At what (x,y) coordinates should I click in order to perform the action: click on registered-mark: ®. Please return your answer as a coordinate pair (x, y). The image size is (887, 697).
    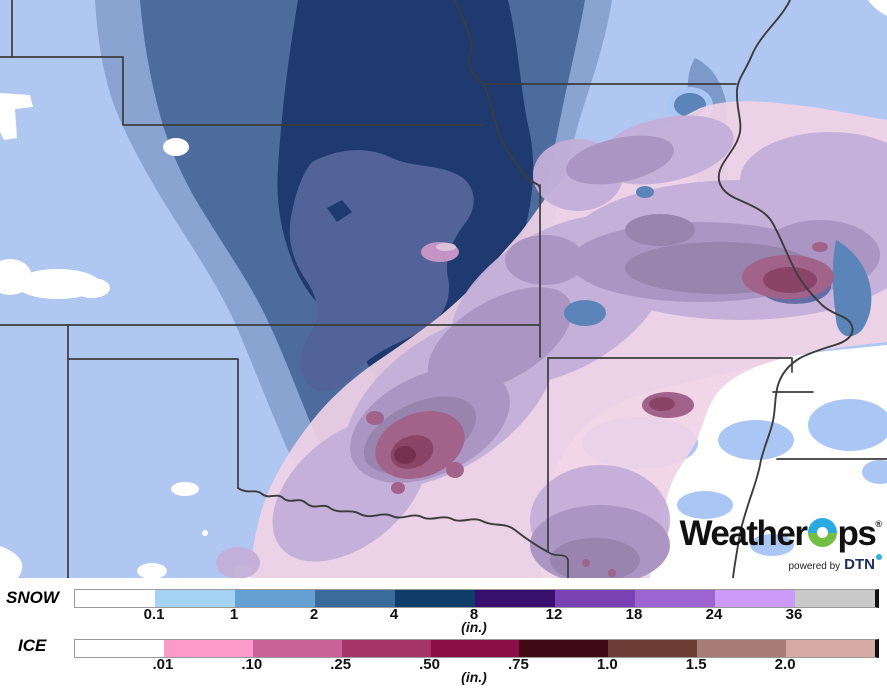
    Looking at the image, I should click on (878, 524).